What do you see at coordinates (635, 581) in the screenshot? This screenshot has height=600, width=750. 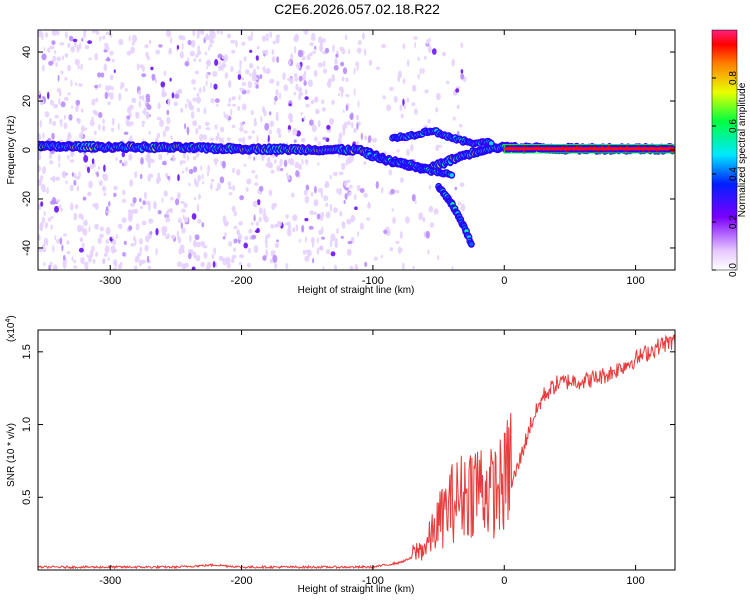 I see `x-tick-label: 100` at bounding box center [635, 581].